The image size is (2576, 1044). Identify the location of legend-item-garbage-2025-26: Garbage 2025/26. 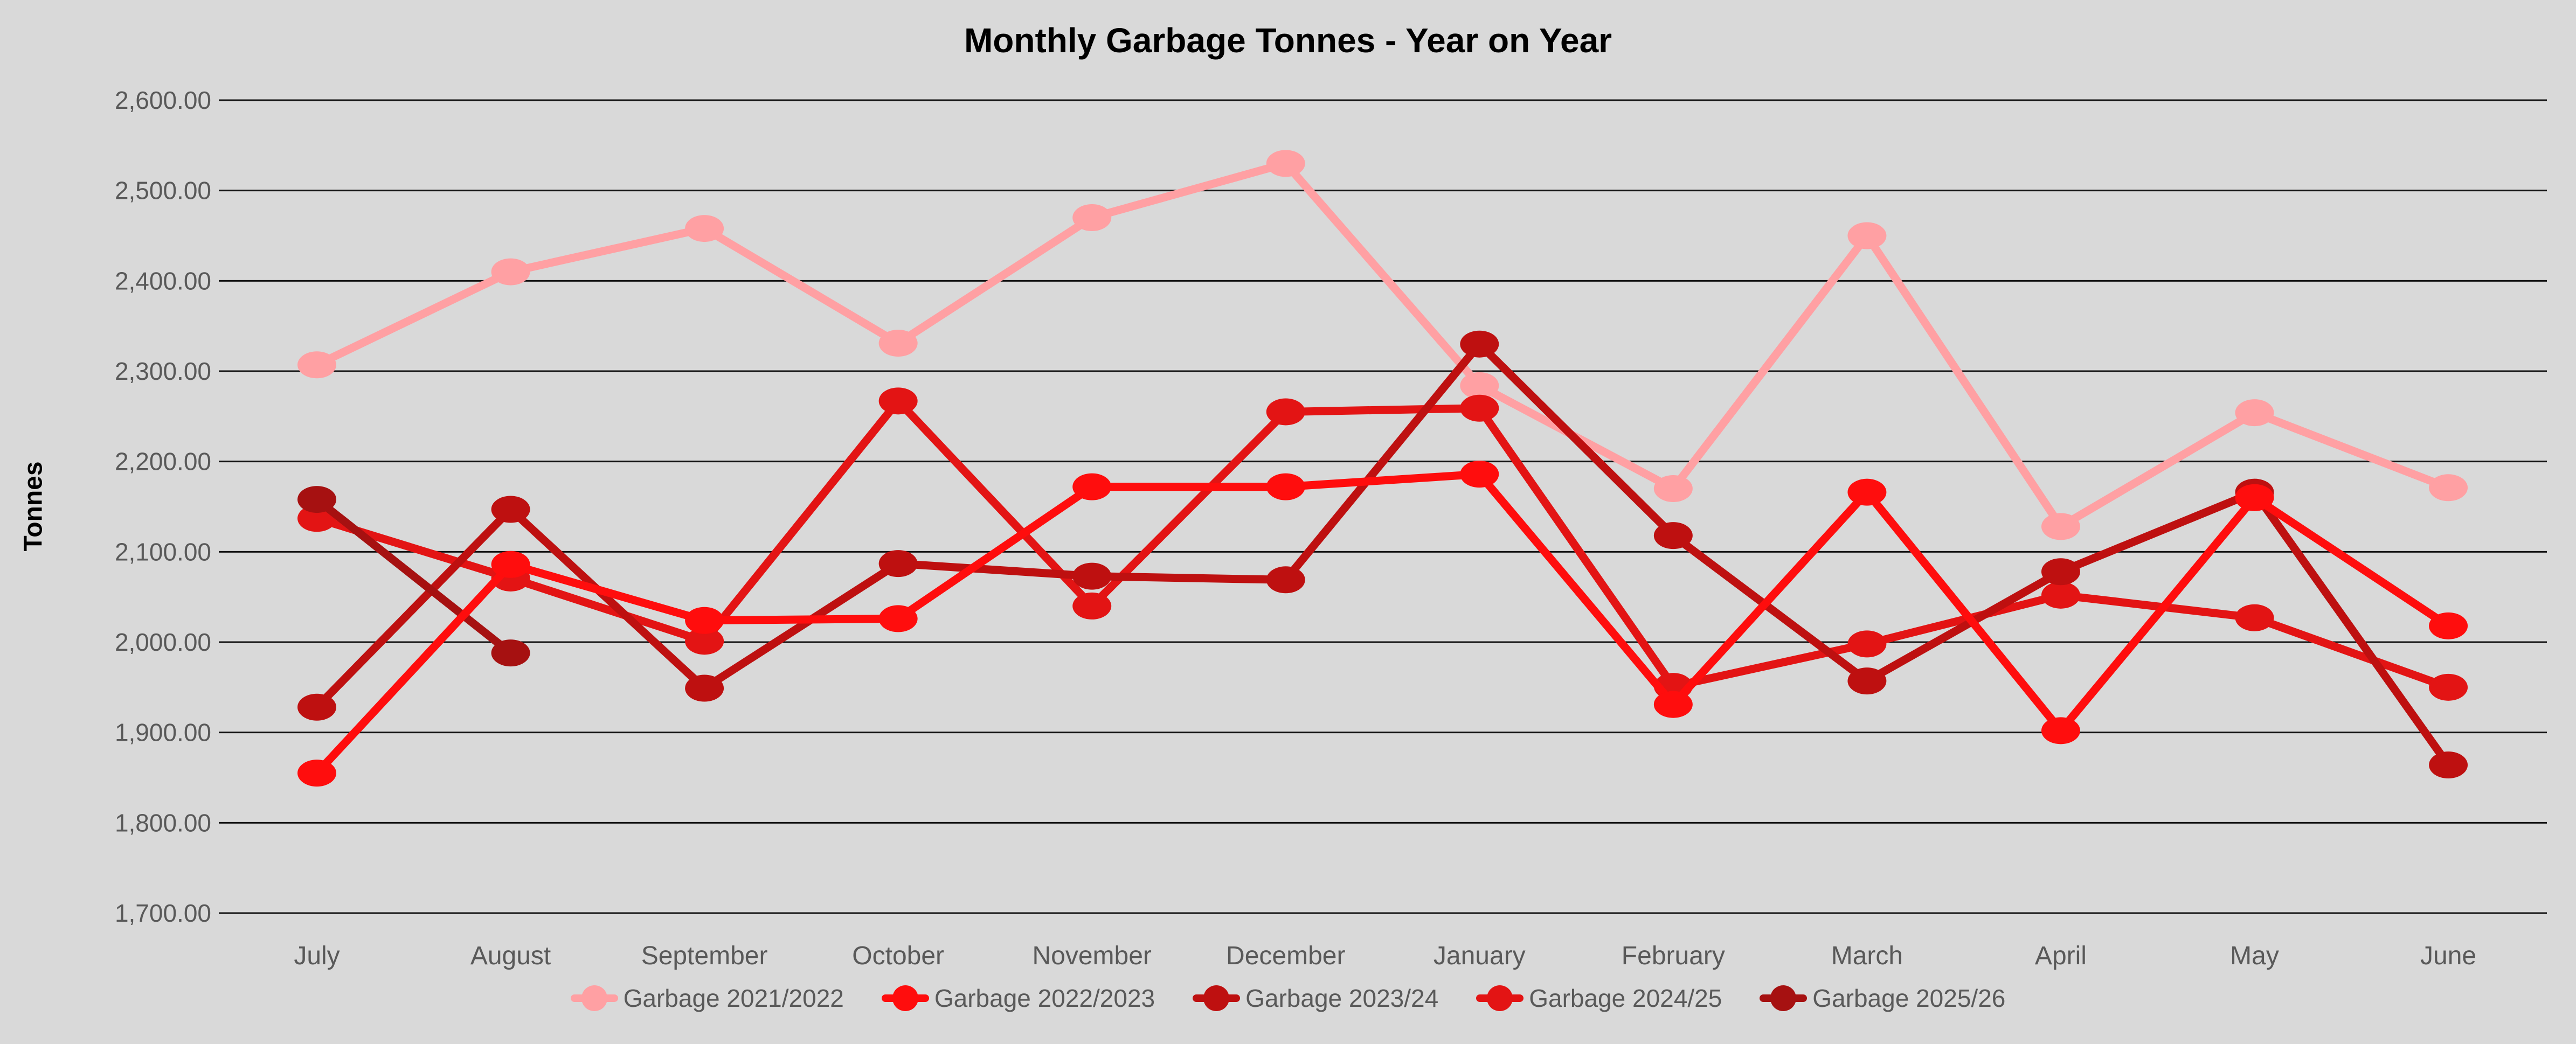
(1882, 998).